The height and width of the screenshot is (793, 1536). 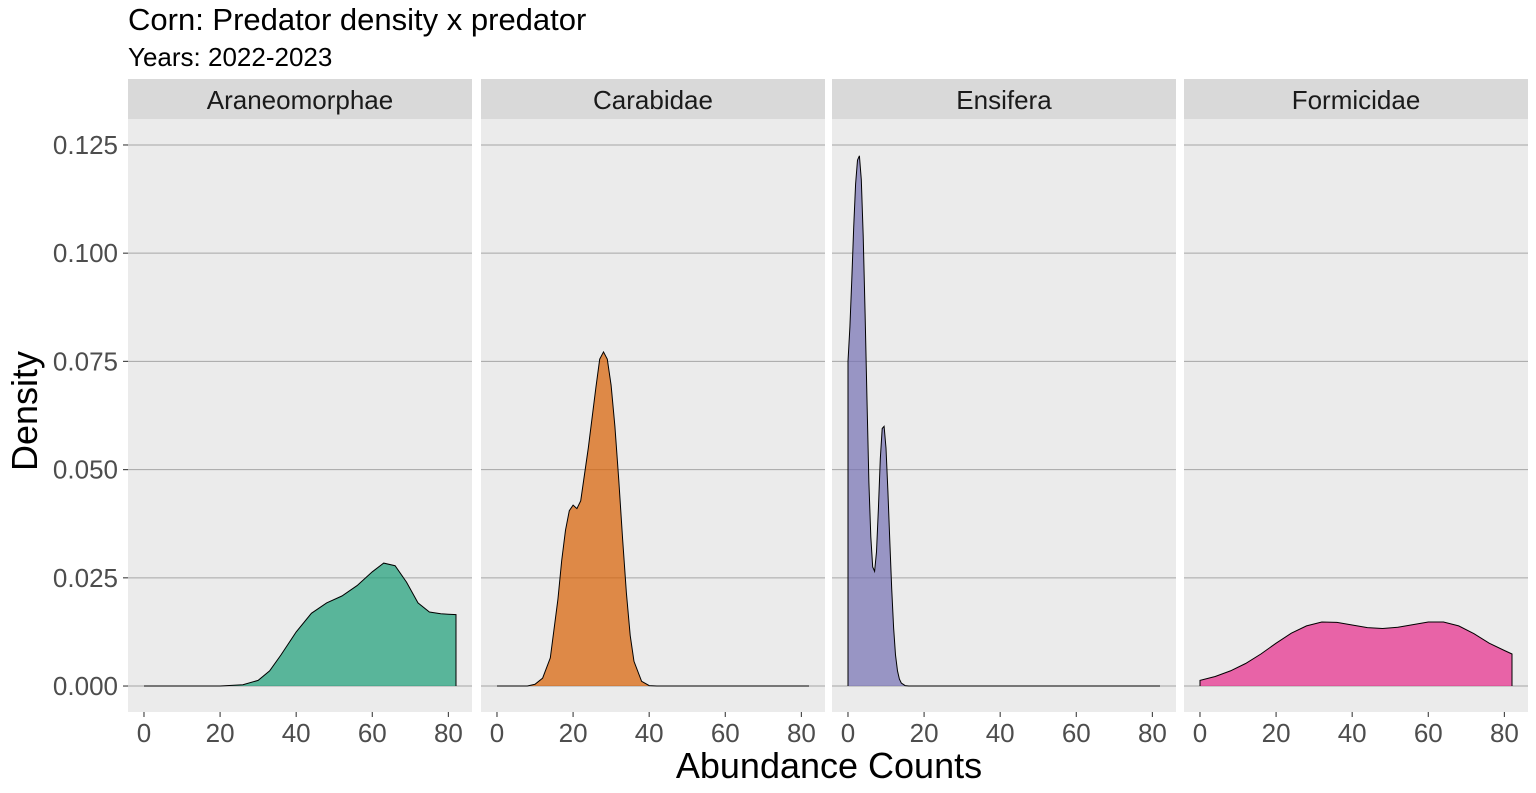 What do you see at coordinates (90, 415) in the screenshot?
I see `y-axis: 0.000 0.025 0.050 0.075 0.100 0.125` at bounding box center [90, 415].